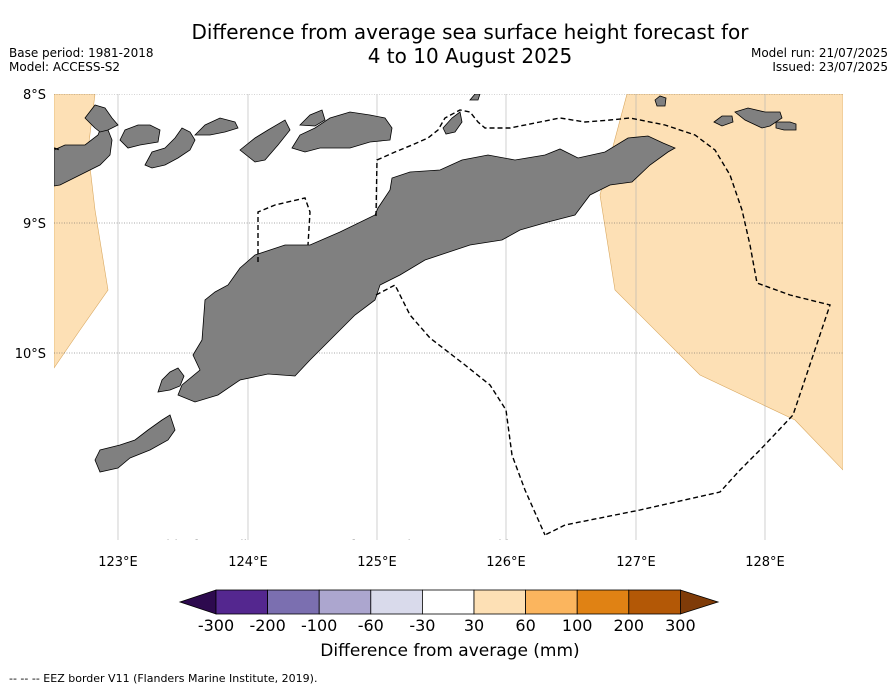  What do you see at coordinates (700, 602) in the screenshot?
I see `colorbar-extend-max` at bounding box center [700, 602].